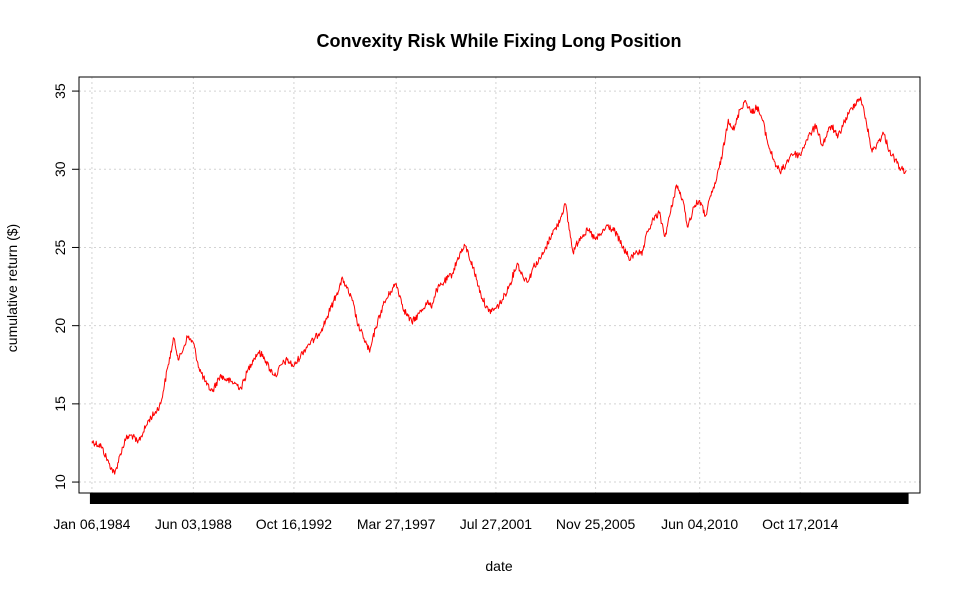 The image size is (963, 596). What do you see at coordinates (60, 404) in the screenshot?
I see `y-tick-label-1: 15` at bounding box center [60, 404].